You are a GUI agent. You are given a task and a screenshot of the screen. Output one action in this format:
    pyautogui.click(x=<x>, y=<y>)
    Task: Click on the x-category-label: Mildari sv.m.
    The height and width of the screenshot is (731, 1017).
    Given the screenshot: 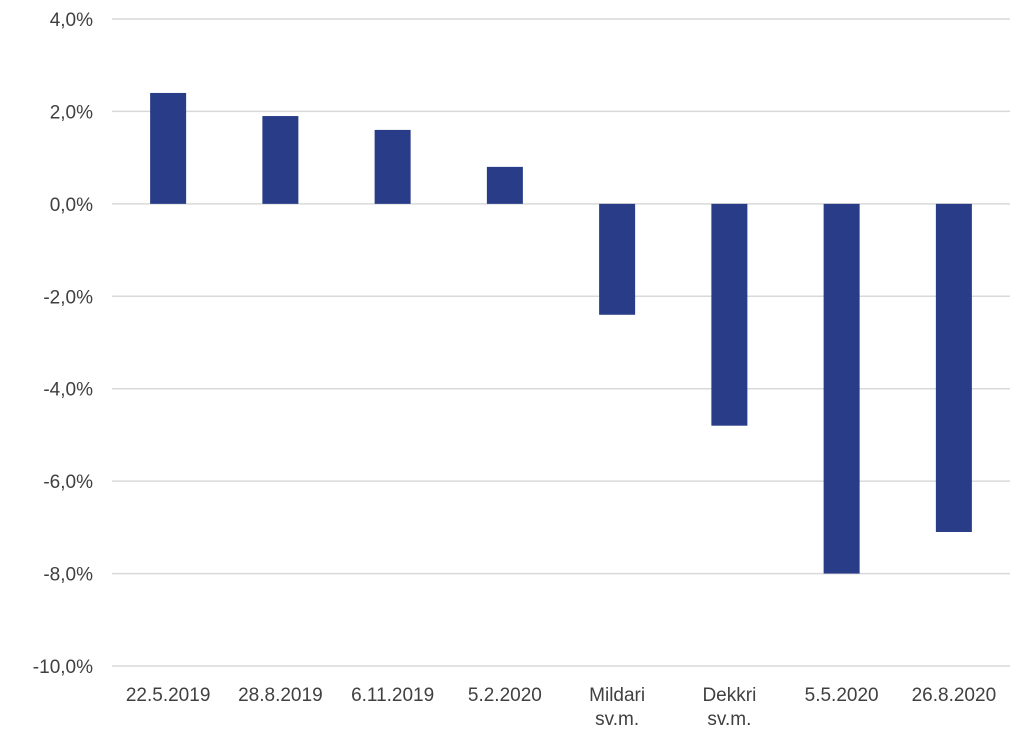 What is the action you would take?
    pyautogui.click(x=617, y=707)
    